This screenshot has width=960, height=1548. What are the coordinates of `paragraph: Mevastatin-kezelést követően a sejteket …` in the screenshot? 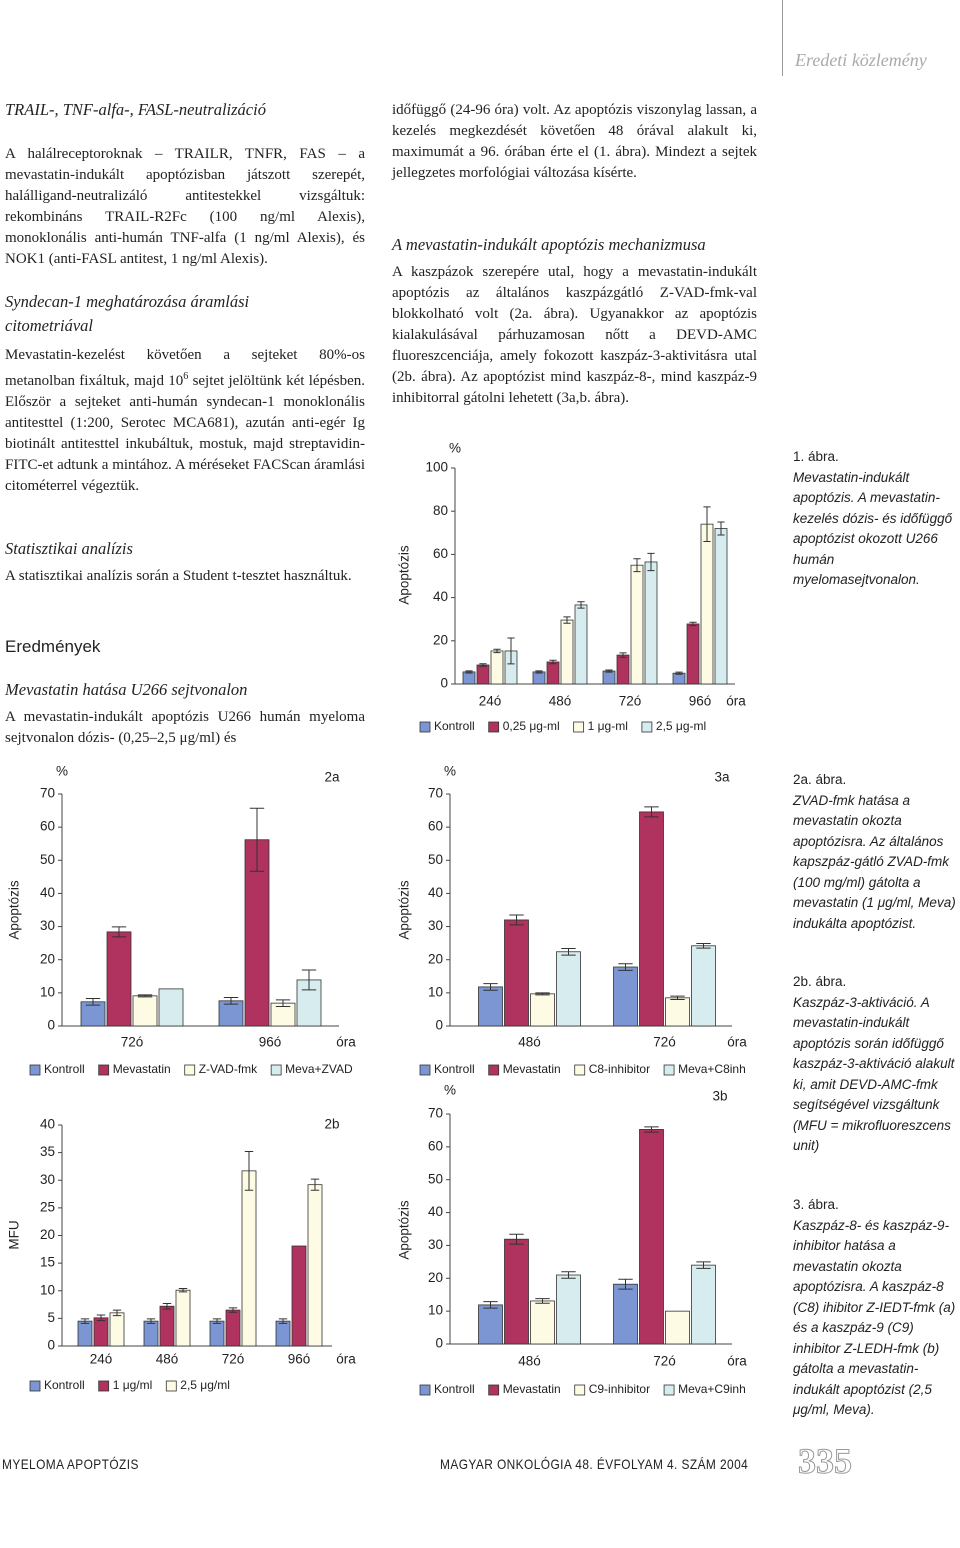 It's located at (185, 421).